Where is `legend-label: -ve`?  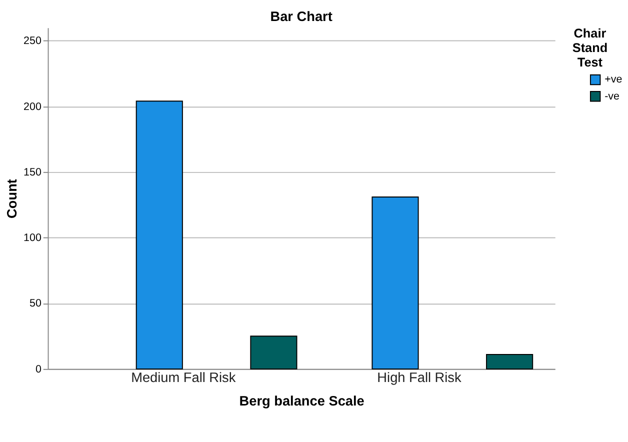
legend-label: -ve is located at coordinates (612, 96).